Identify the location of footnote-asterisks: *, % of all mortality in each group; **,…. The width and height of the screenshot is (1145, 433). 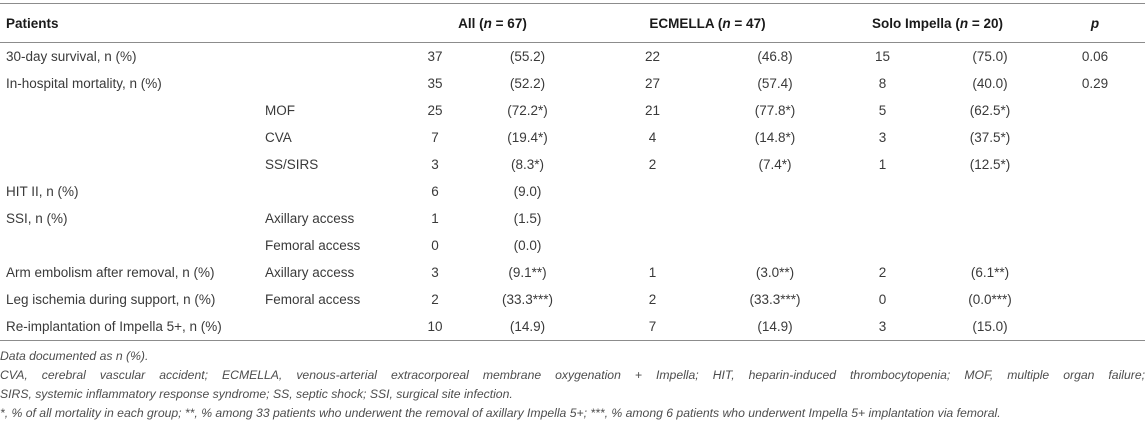
(500, 413).